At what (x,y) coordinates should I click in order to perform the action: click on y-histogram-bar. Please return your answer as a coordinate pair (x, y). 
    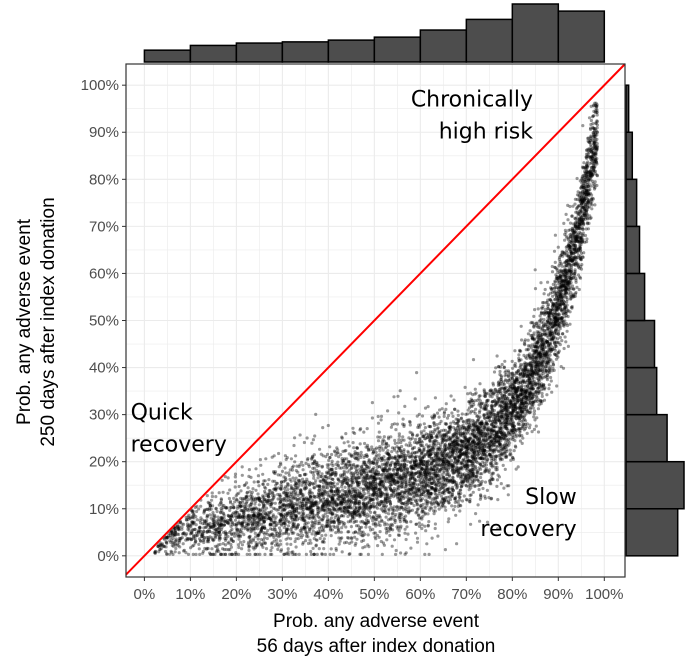
    Looking at the image, I should click on (633, 250).